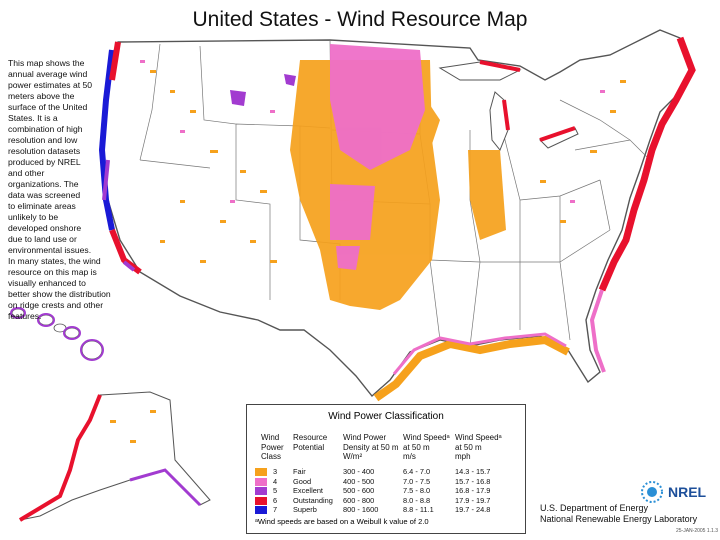  I want to click on header-line: Potential, so click(309, 447).